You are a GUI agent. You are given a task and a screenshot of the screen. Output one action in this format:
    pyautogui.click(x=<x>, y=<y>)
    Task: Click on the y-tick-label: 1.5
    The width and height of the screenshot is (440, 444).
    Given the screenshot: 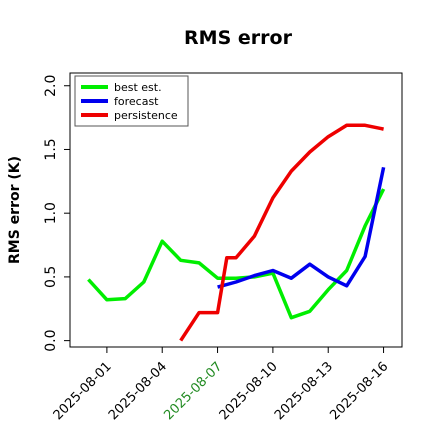 What is the action you would take?
    pyautogui.click(x=51, y=149)
    